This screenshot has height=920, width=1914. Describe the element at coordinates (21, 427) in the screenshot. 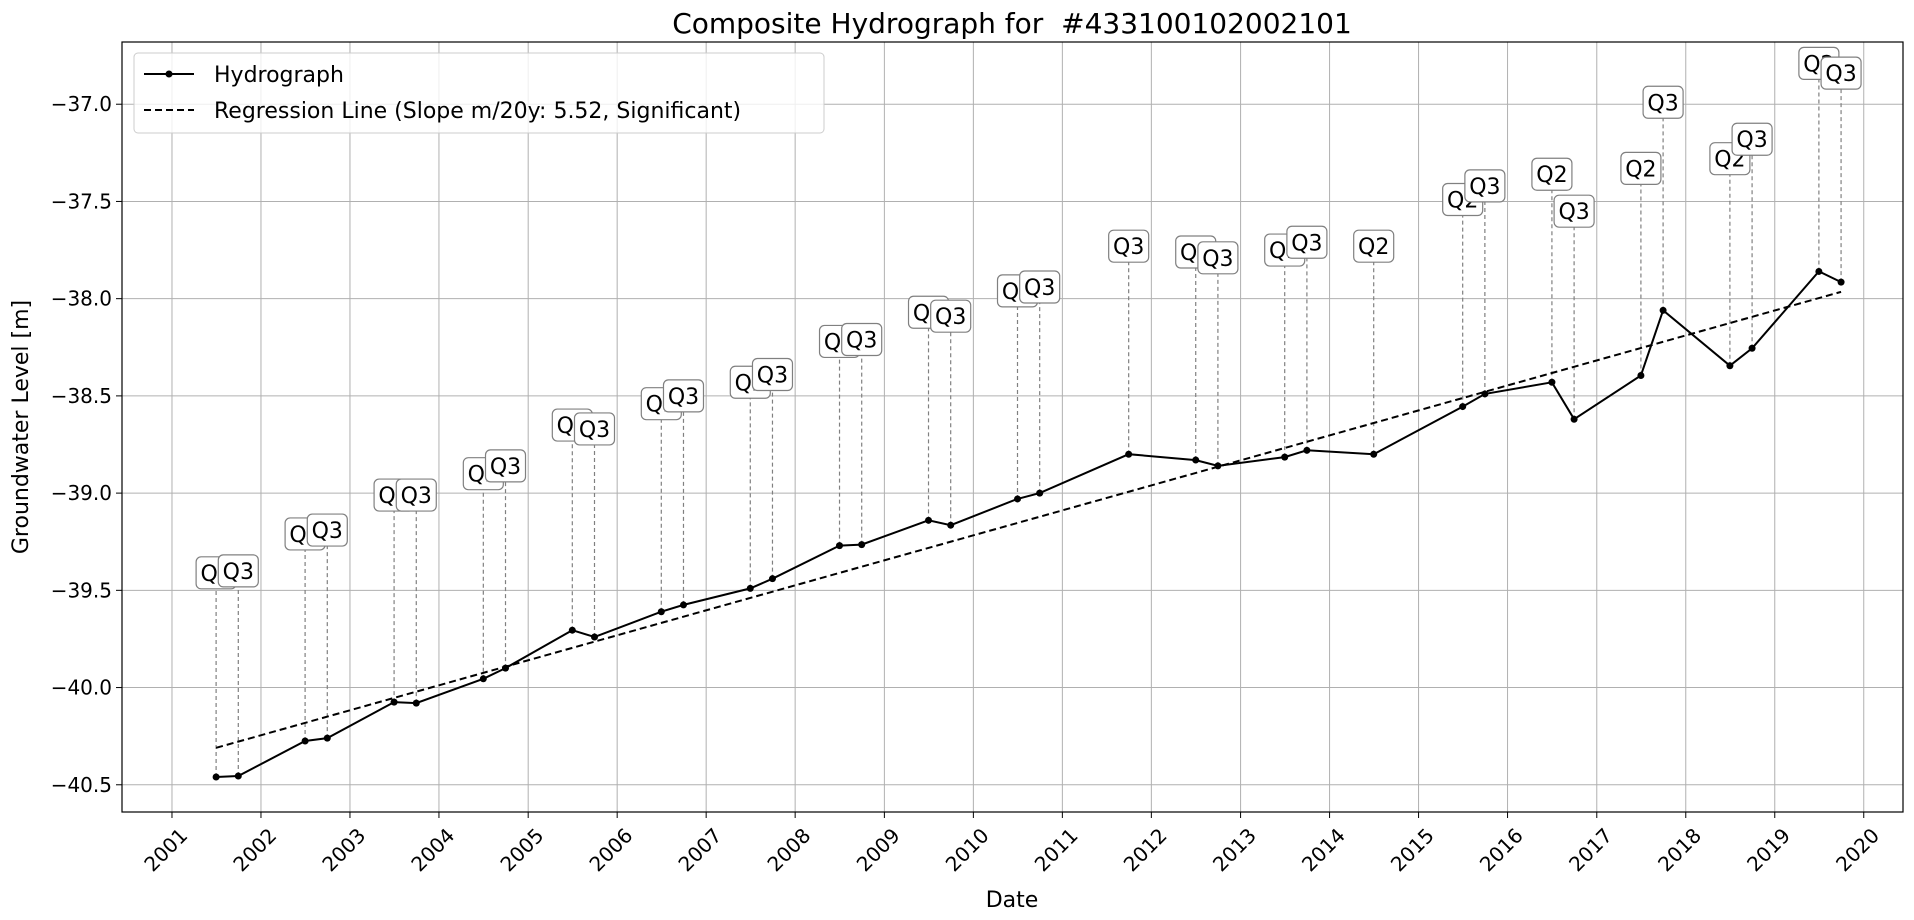

I see `y-axis-label: Groundwater Level [m]` at that location.